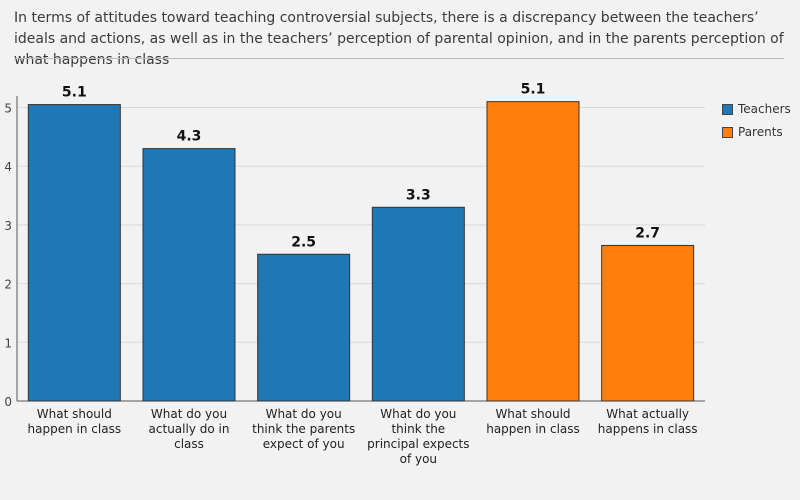 This screenshot has width=800, height=500. I want to click on legend-swatch-teachers, so click(727, 109).